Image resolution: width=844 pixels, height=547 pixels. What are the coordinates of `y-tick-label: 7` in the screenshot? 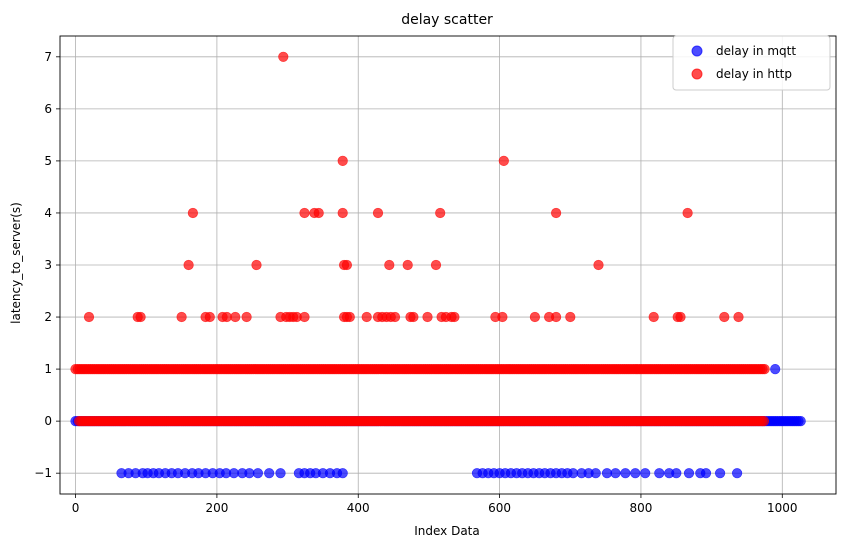 It's located at (48, 57).